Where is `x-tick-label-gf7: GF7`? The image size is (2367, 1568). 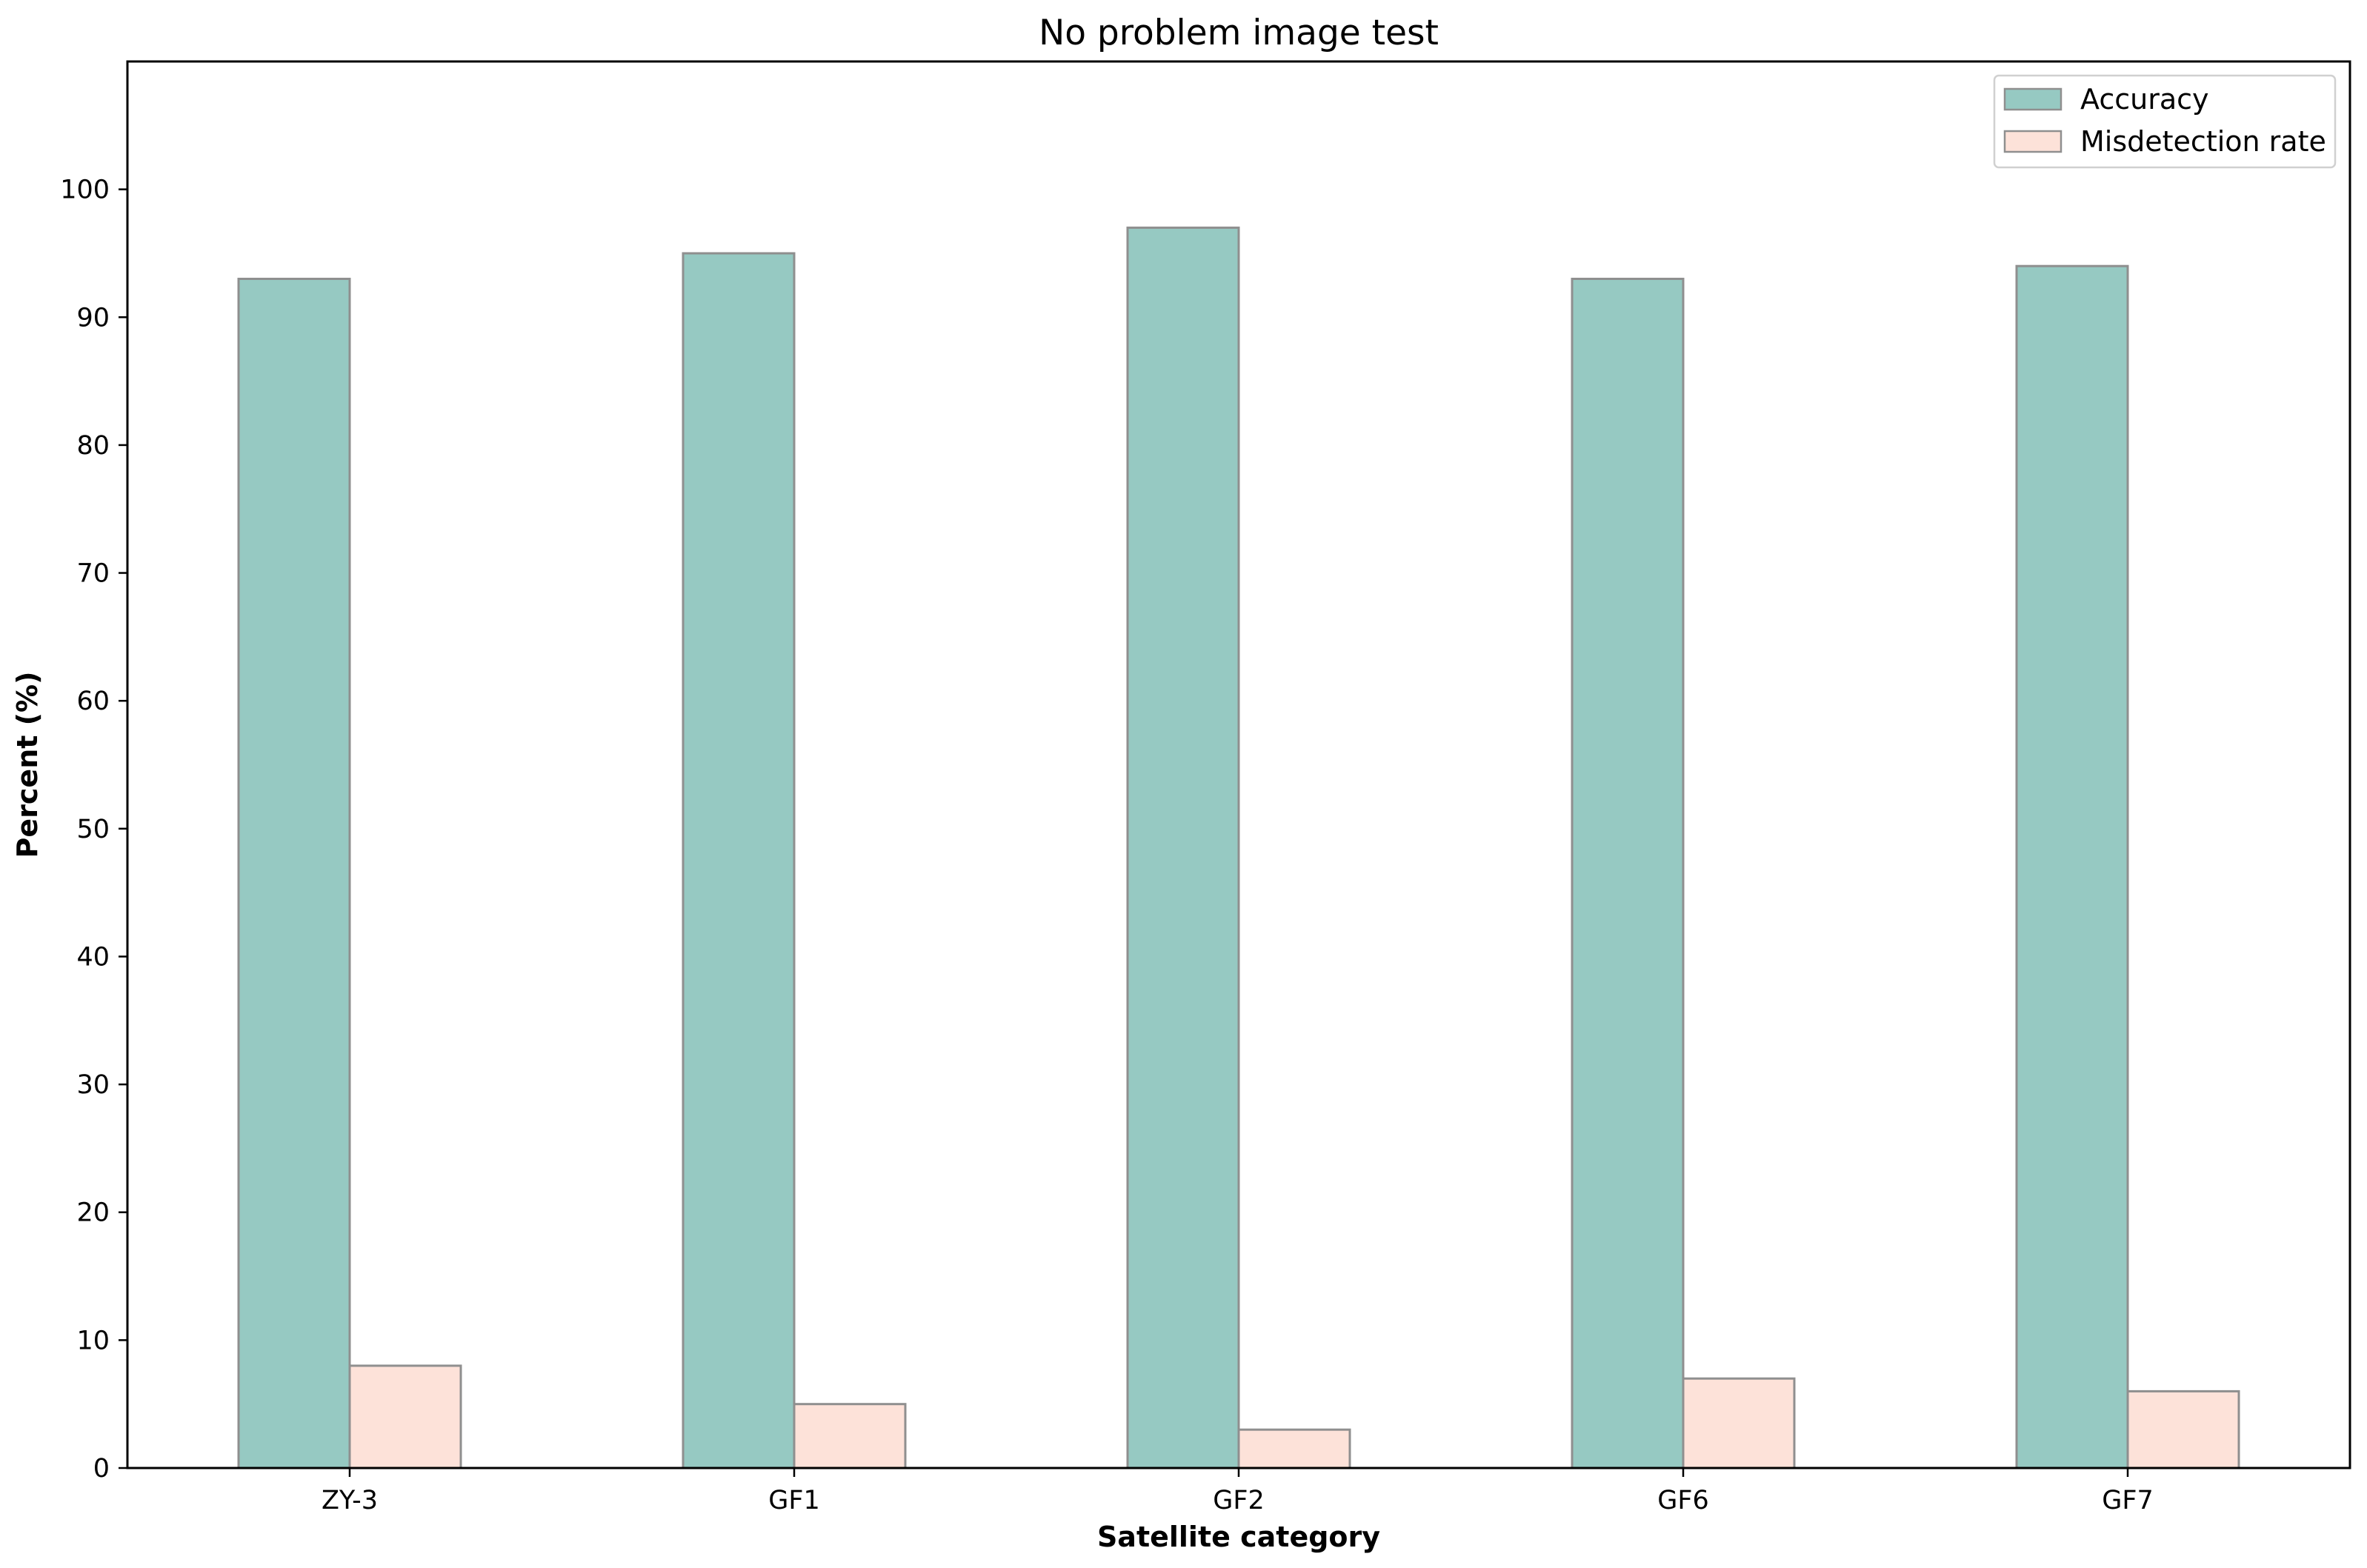
x-tick-label-gf7: GF7 is located at coordinates (2128, 1501).